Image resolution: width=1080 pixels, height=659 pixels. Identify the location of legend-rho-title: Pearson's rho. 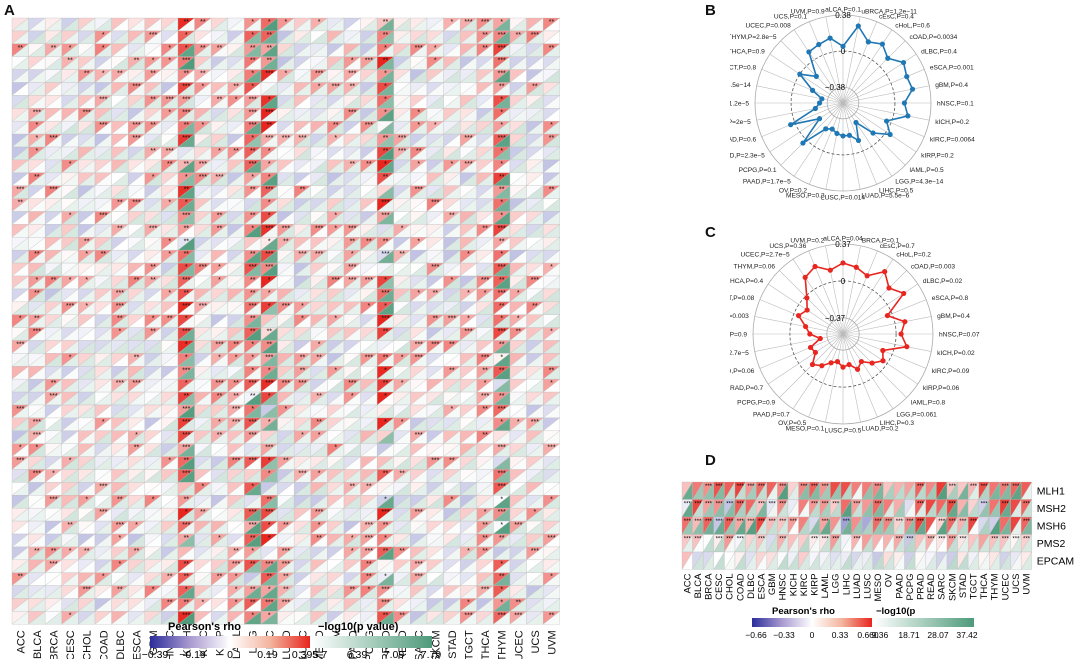
(204, 627).